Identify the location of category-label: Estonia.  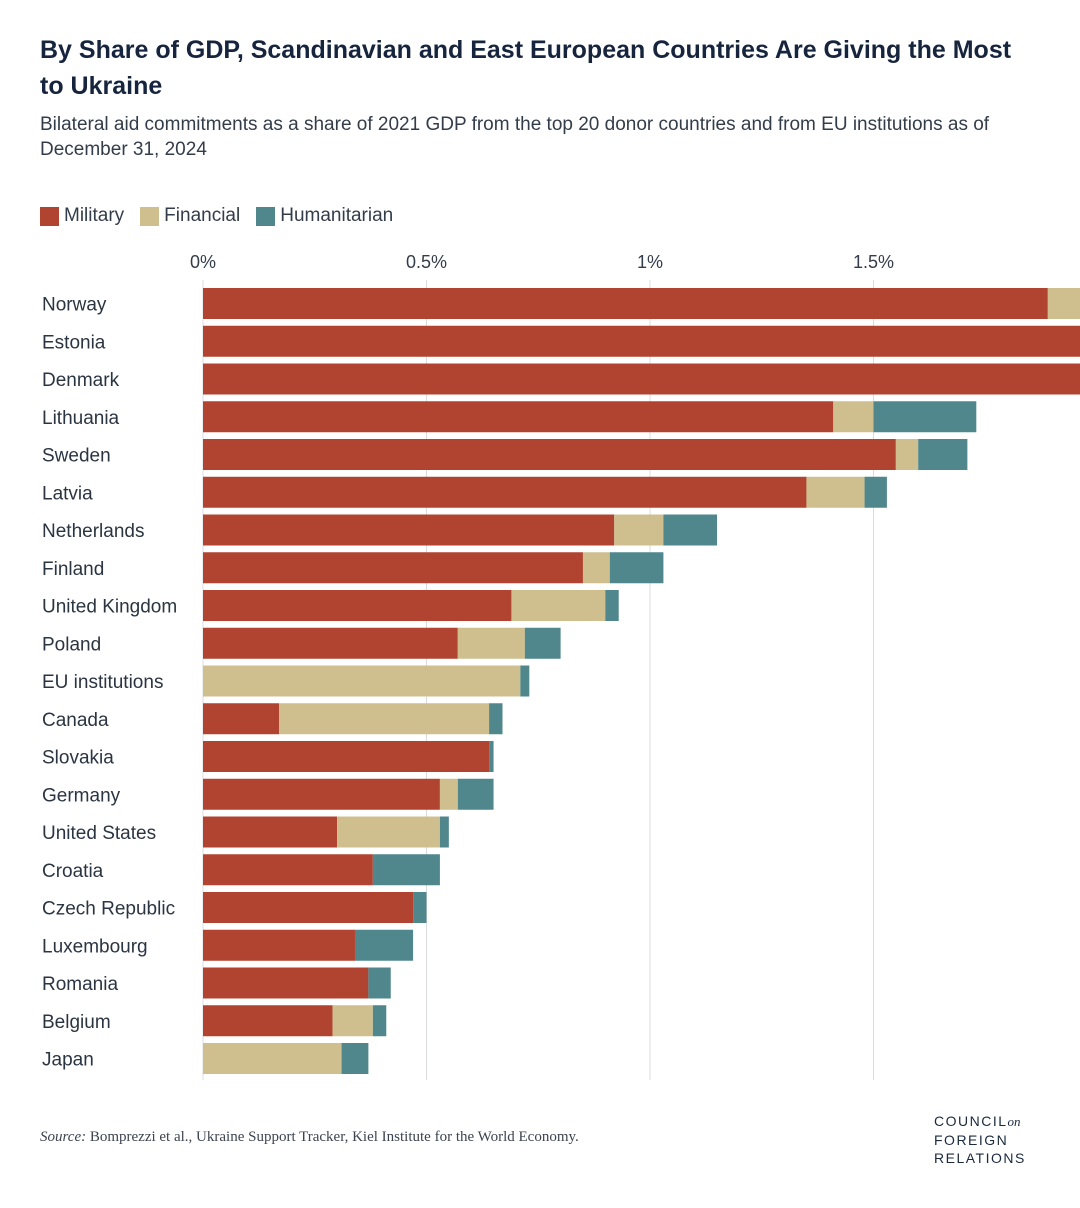
(74, 342).